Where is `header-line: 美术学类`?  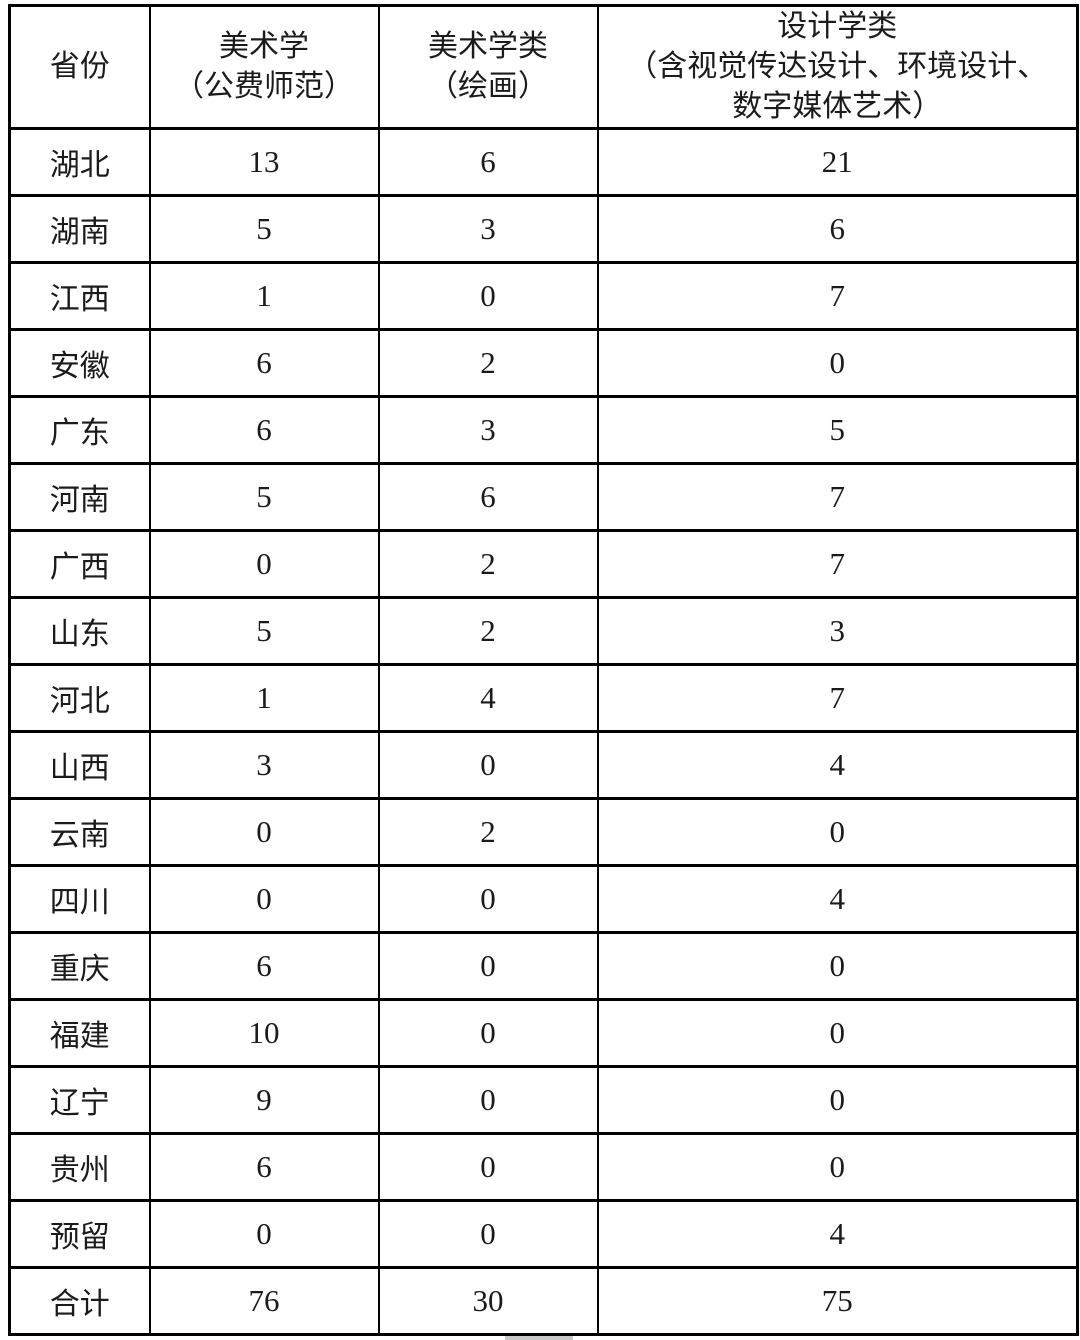 header-line: 美术学类 is located at coordinates (488, 46).